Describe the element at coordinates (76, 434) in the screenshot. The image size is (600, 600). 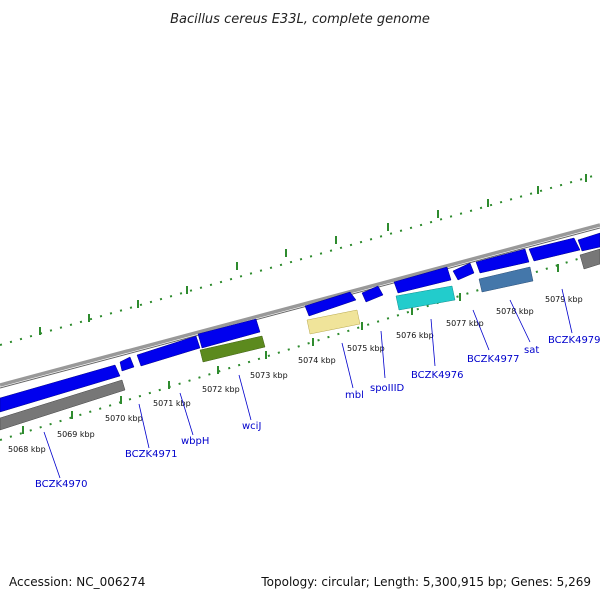
I see `ruler-label: 5069 kbp` at that location.